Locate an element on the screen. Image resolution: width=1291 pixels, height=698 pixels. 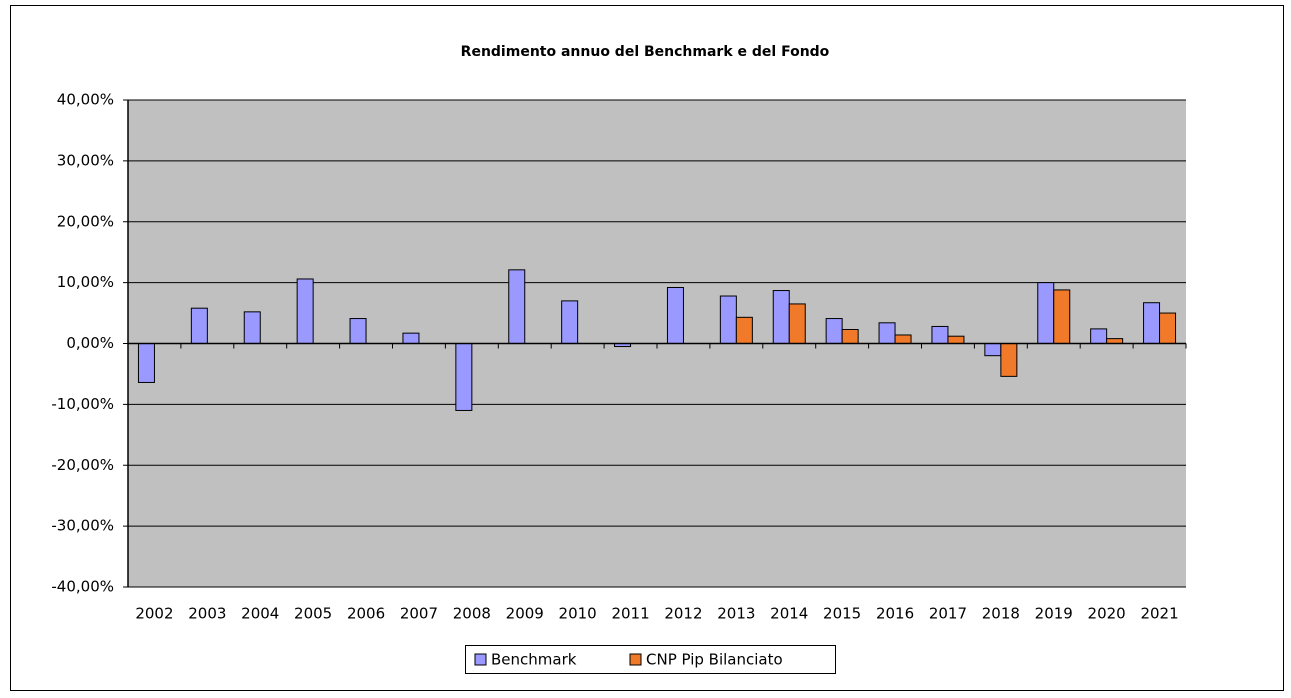
legend-box is located at coordinates (650, 659).